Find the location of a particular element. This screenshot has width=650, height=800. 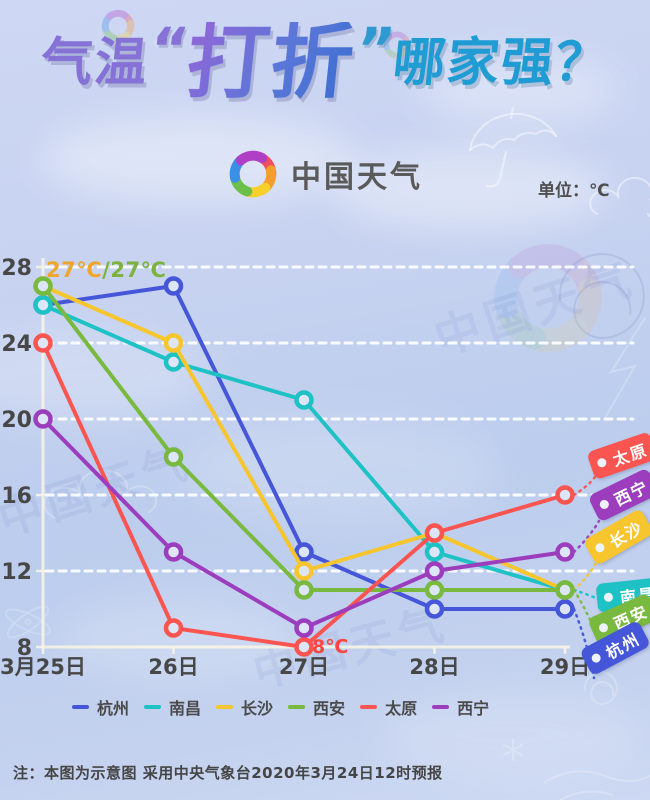

brand-name: 中国天气 is located at coordinates (357, 177).